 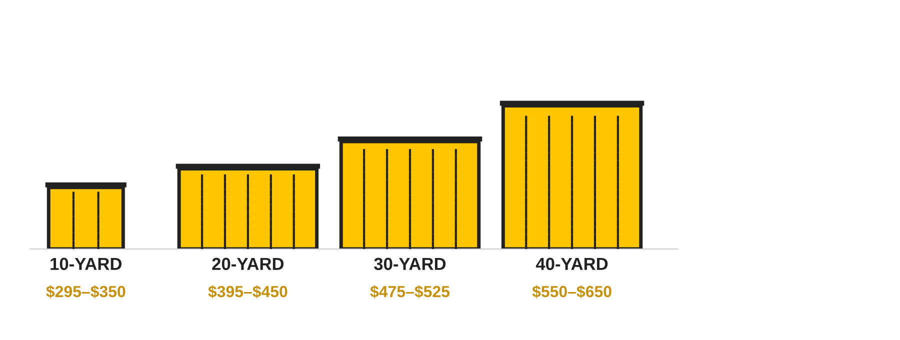 I want to click on text: $550–$650, so click(x=572, y=291).